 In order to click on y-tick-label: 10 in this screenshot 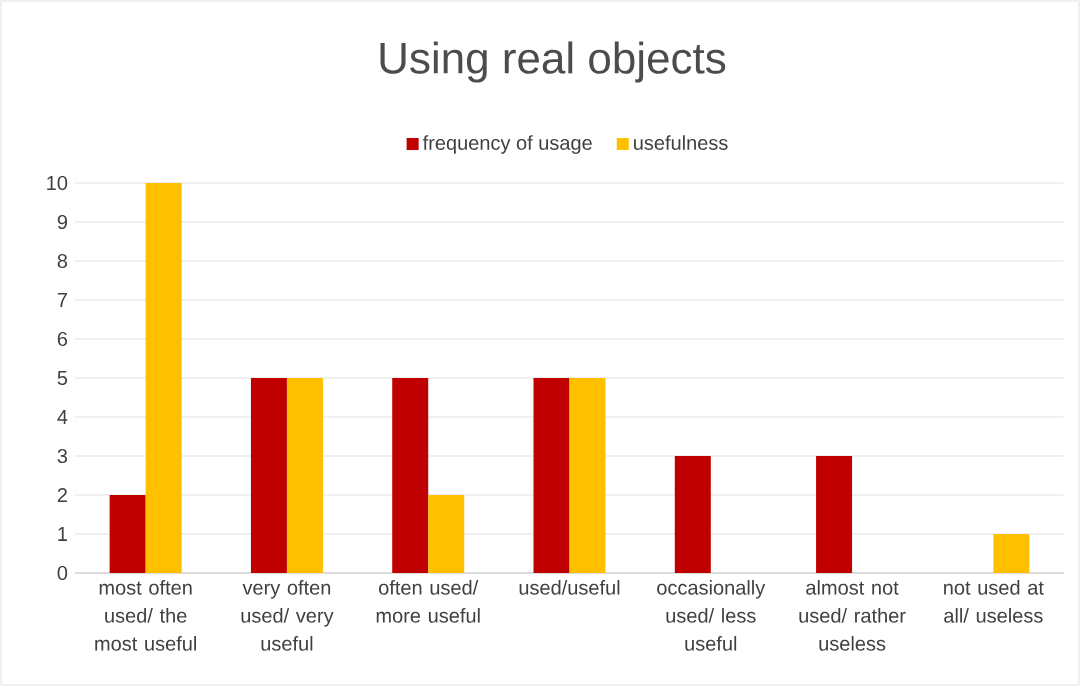, I will do `click(57, 183)`.